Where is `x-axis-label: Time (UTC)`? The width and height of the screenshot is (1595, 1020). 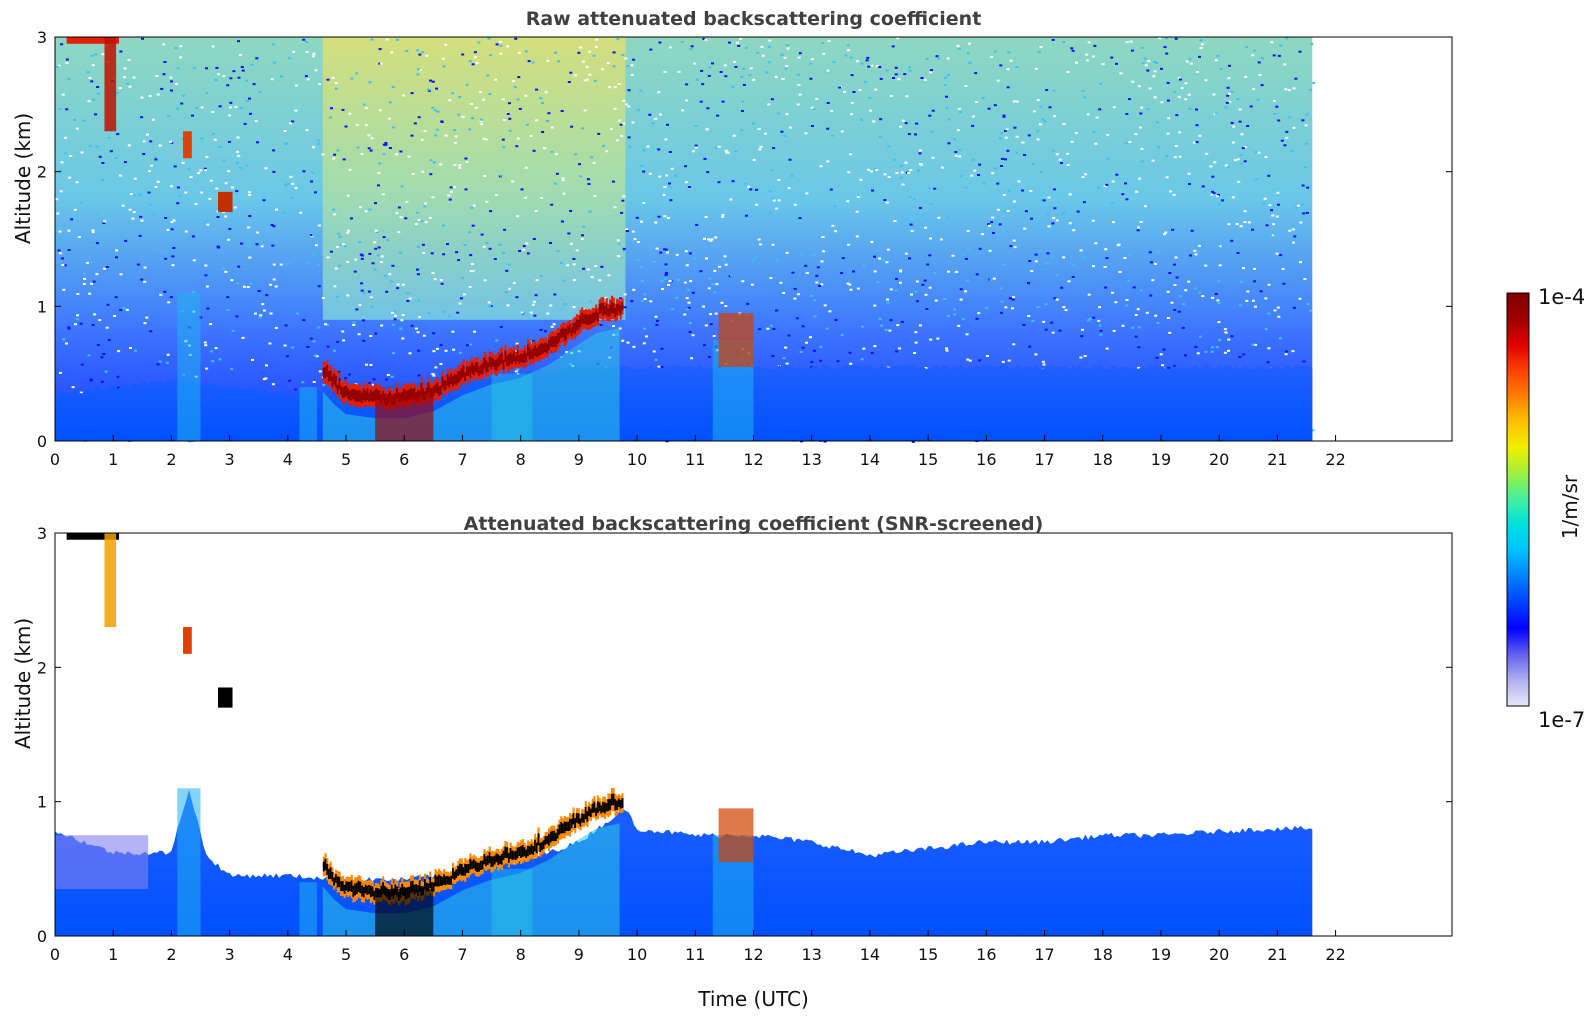 x-axis-label: Time (UTC) is located at coordinates (753, 999).